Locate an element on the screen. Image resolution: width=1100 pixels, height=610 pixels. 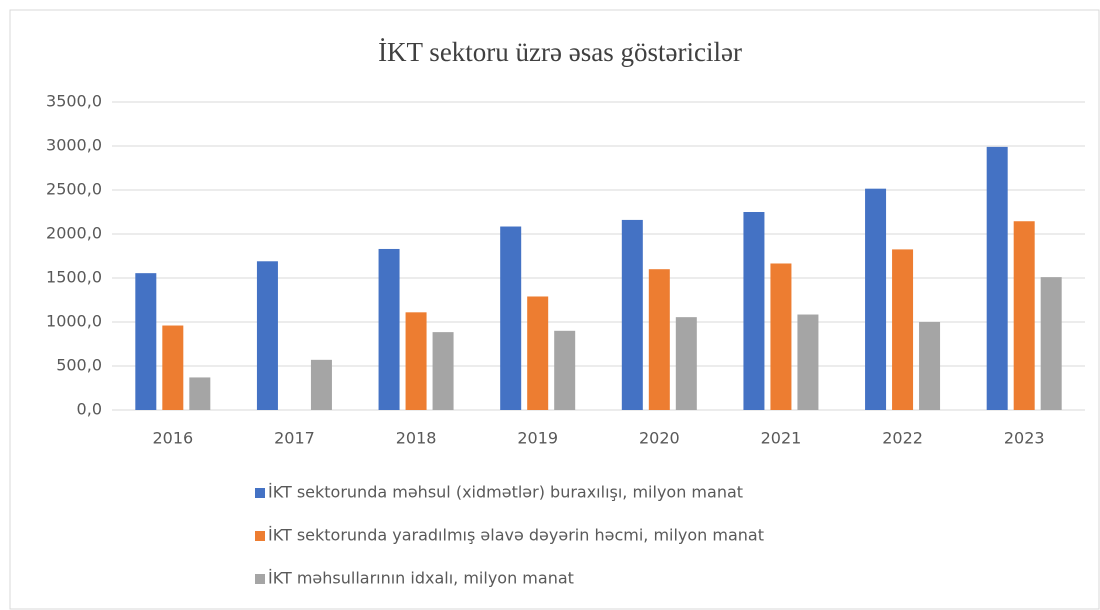
y-tick-label: 1500,0 is located at coordinates (74, 277).